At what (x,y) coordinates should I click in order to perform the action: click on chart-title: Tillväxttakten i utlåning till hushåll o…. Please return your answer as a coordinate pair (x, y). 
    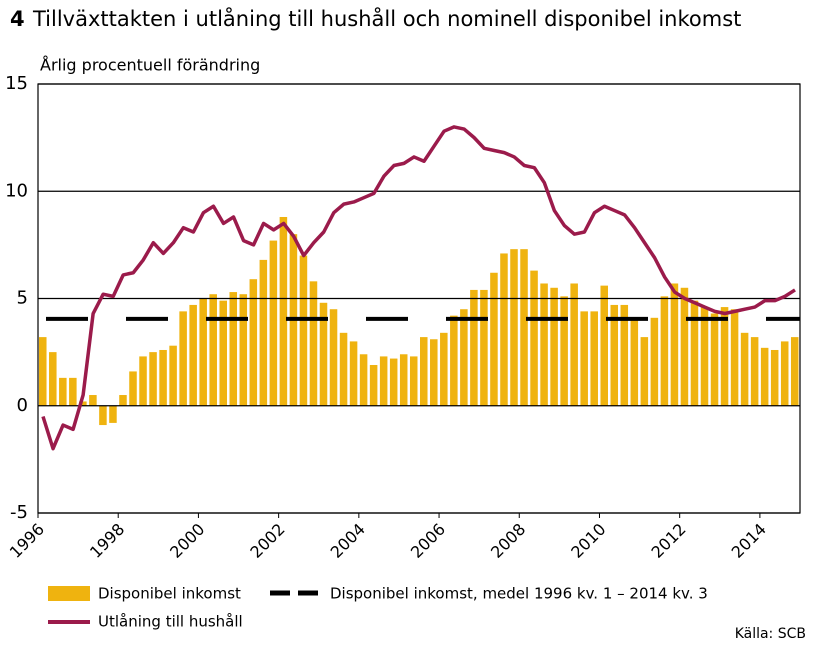
    Looking at the image, I should click on (386, 18).